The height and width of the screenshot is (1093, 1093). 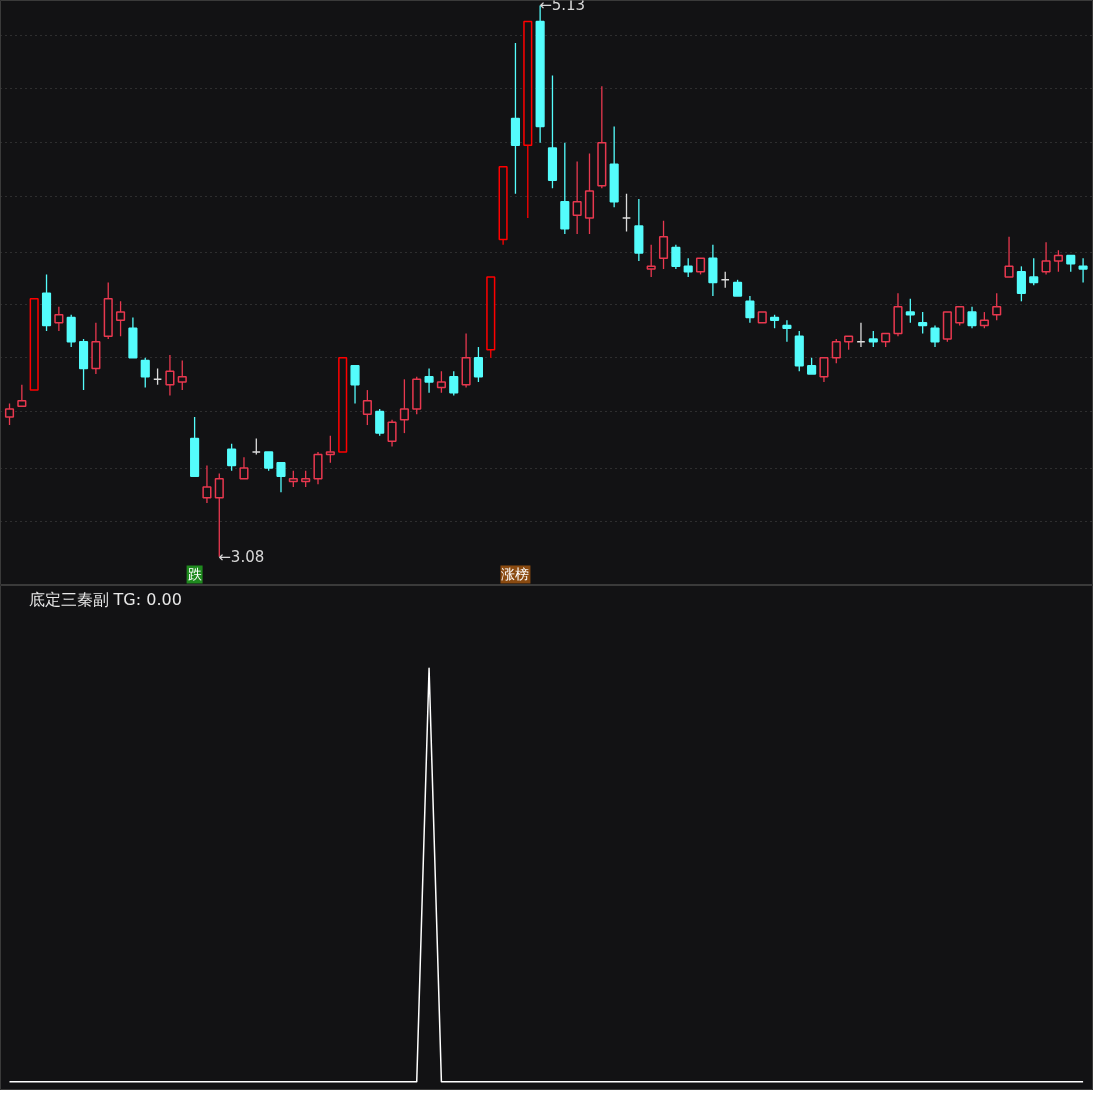 What do you see at coordinates (105, 599) in the screenshot?
I see `chart-title: 底定三秦副 TG: 0.00` at bounding box center [105, 599].